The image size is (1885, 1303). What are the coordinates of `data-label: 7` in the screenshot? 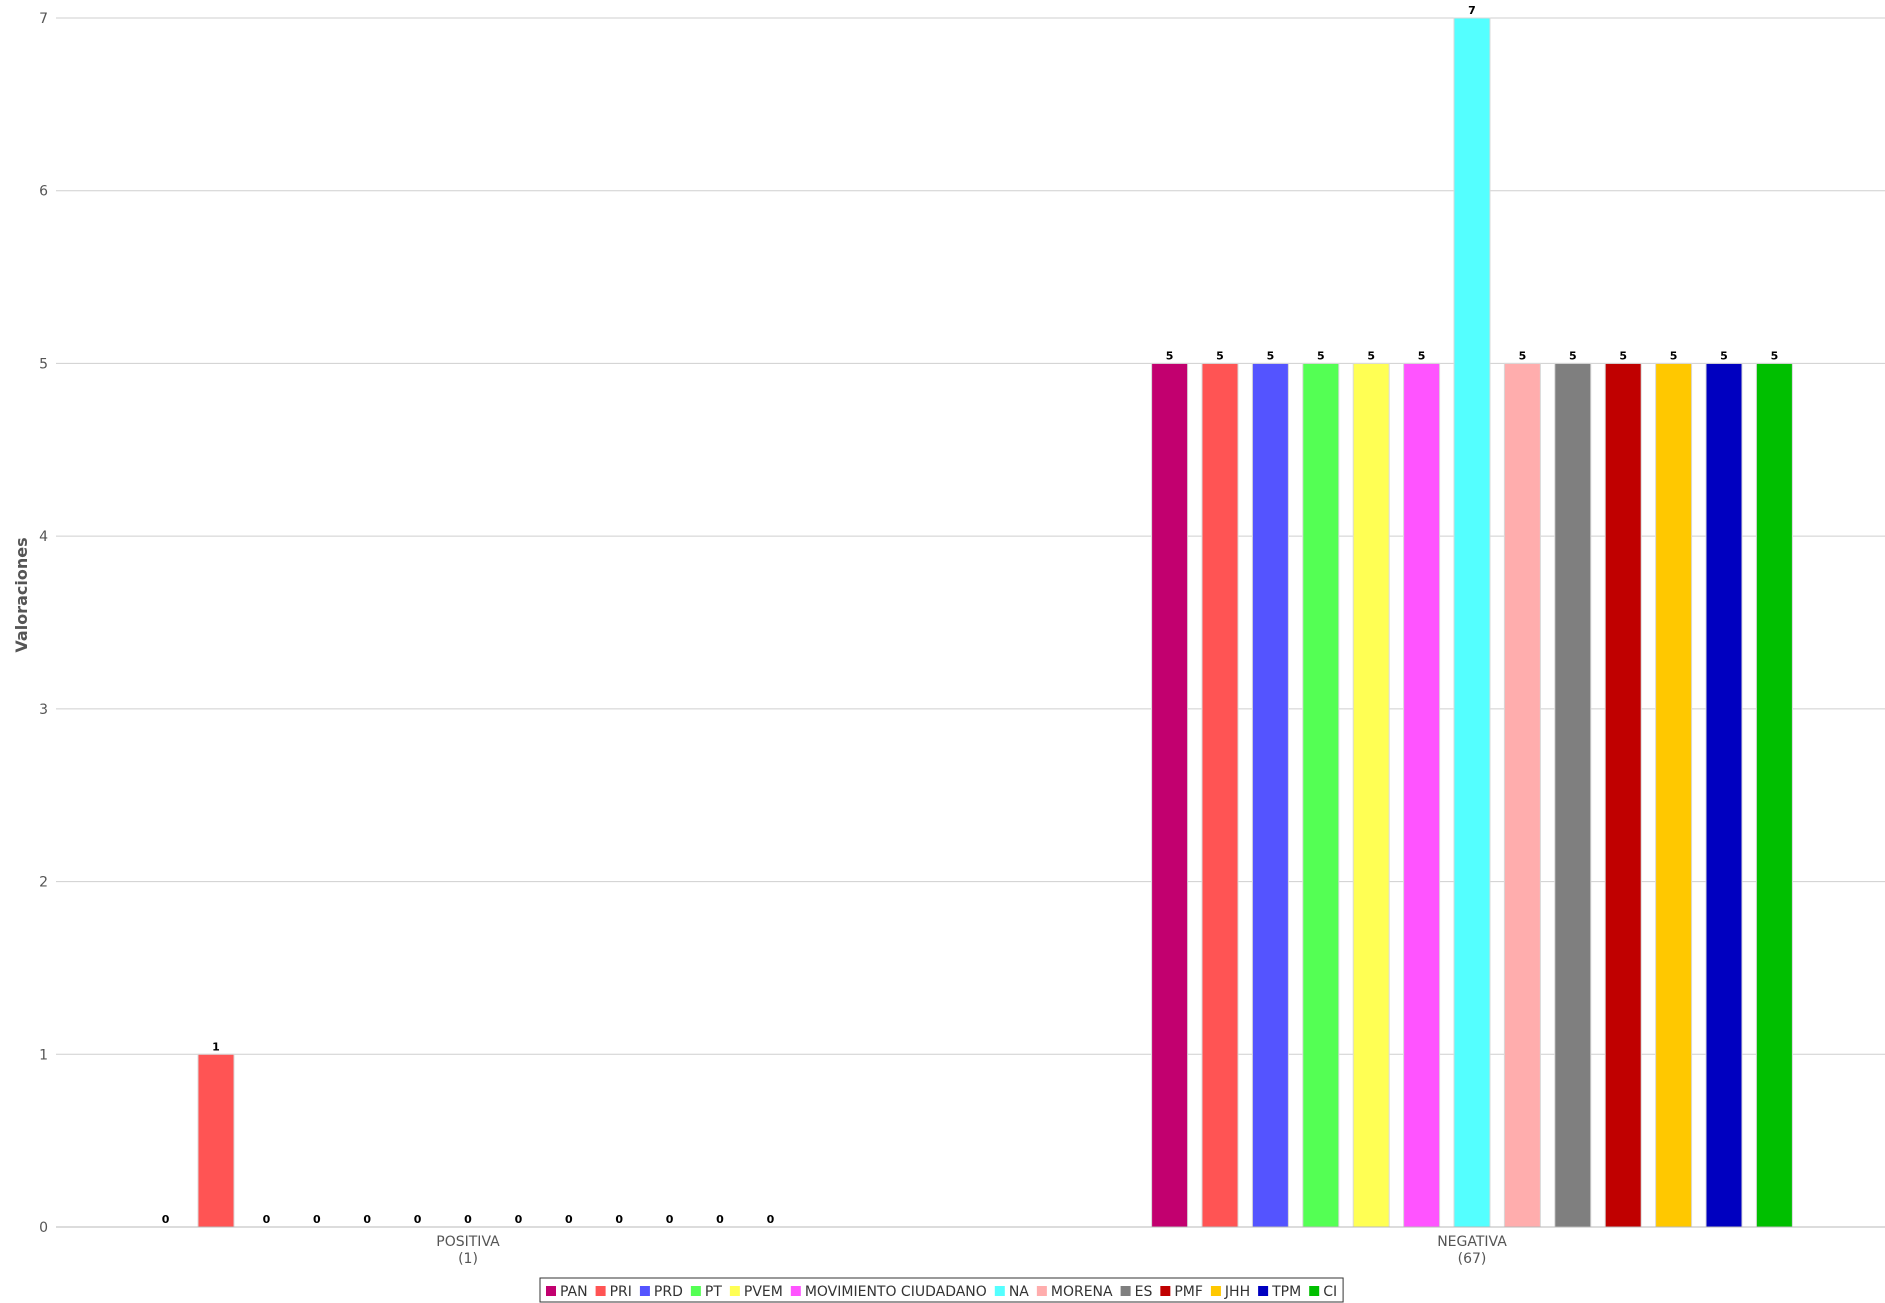 It's located at (1472, 10).